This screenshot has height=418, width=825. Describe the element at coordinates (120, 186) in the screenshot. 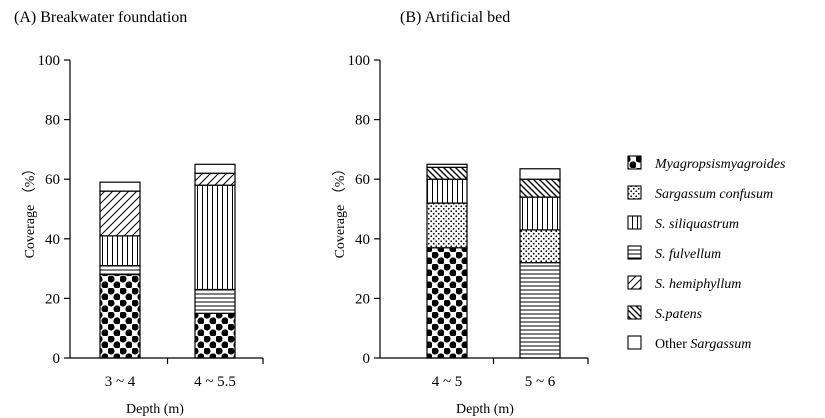

I see `panel-a-bar-1-other-sargassum` at that location.